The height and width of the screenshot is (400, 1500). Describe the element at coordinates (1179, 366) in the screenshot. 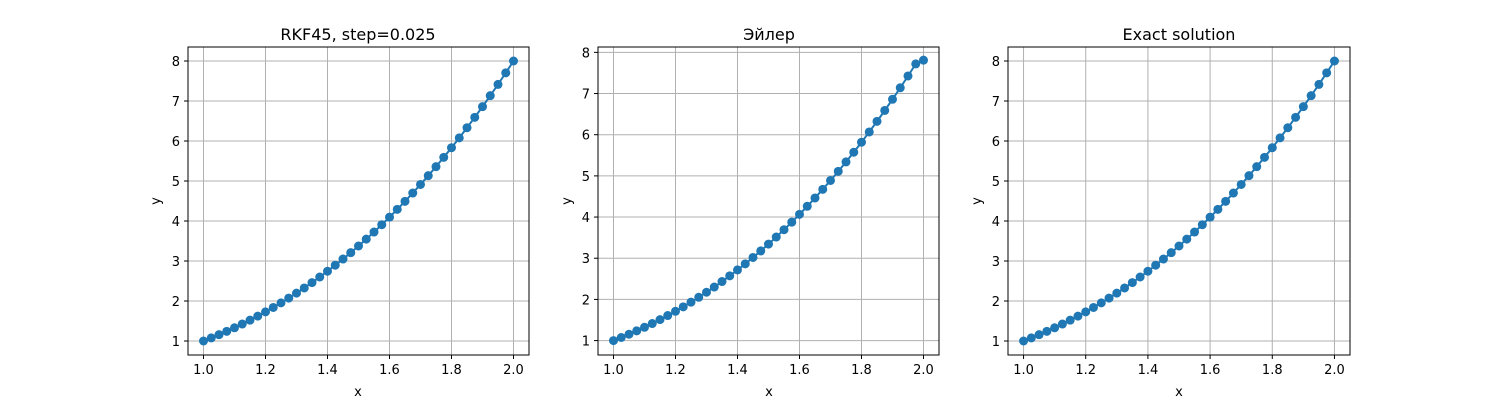

I see `x-ticks-3: 1.0 1.2 1.4 1.6 1.8 2.0` at that location.